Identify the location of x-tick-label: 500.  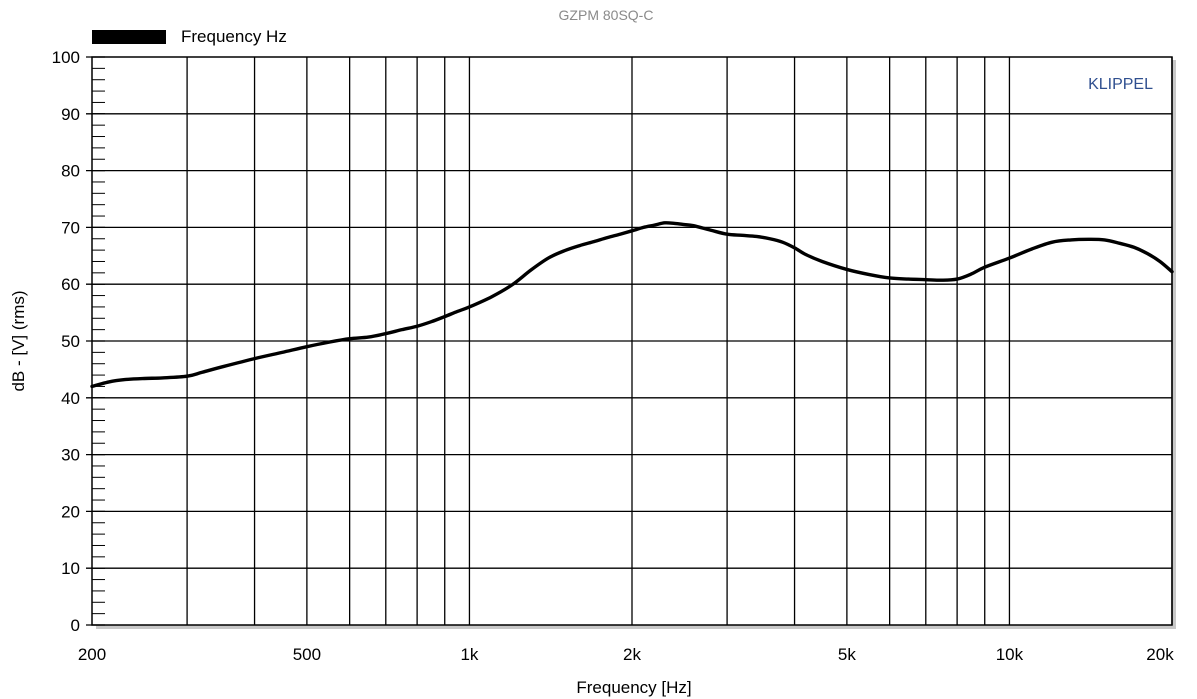
(307, 654).